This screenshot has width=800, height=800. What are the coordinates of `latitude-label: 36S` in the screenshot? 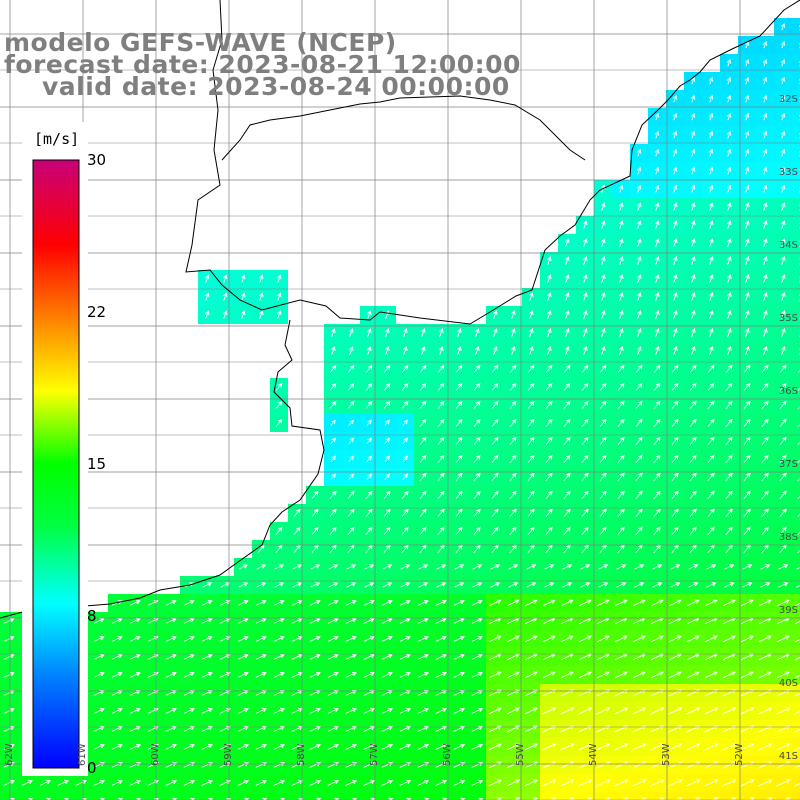 It's located at (788, 391).